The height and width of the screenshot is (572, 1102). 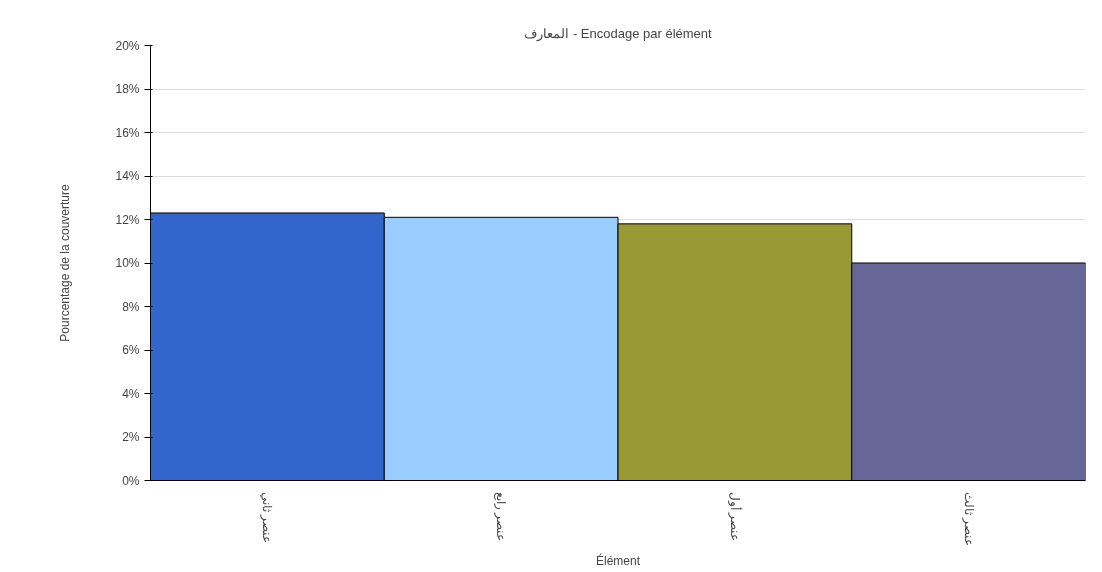 I want to click on x-axis-title: Élément, so click(x=618, y=560).